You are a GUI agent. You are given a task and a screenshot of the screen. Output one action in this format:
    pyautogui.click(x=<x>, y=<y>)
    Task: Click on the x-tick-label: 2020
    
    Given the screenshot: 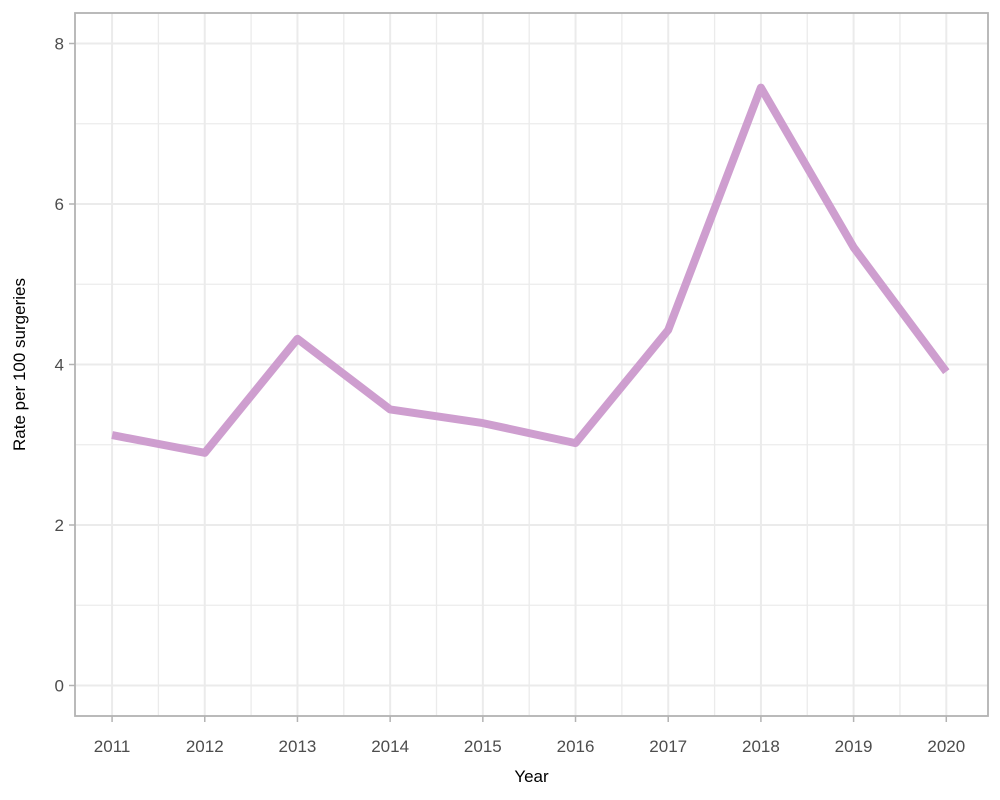 What is the action you would take?
    pyautogui.click(x=946, y=746)
    